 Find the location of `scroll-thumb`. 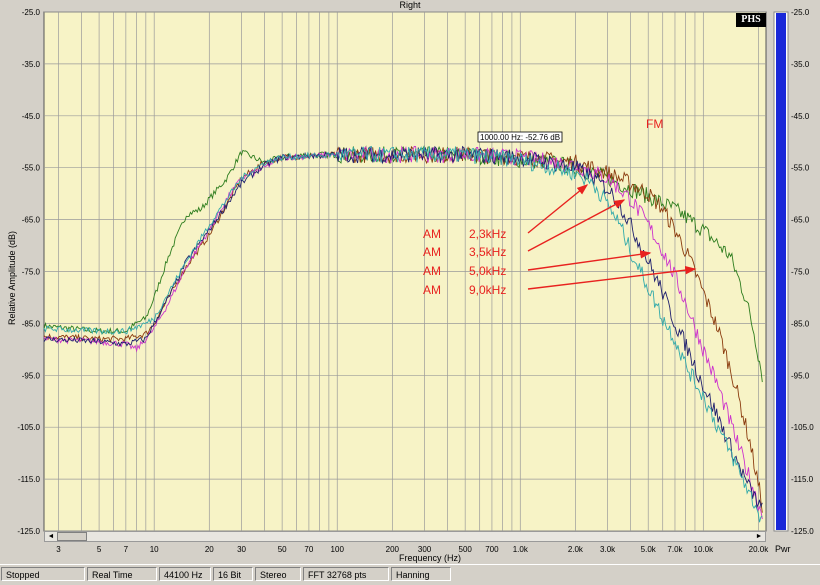

scroll-thumb is located at coordinates (72, 536).